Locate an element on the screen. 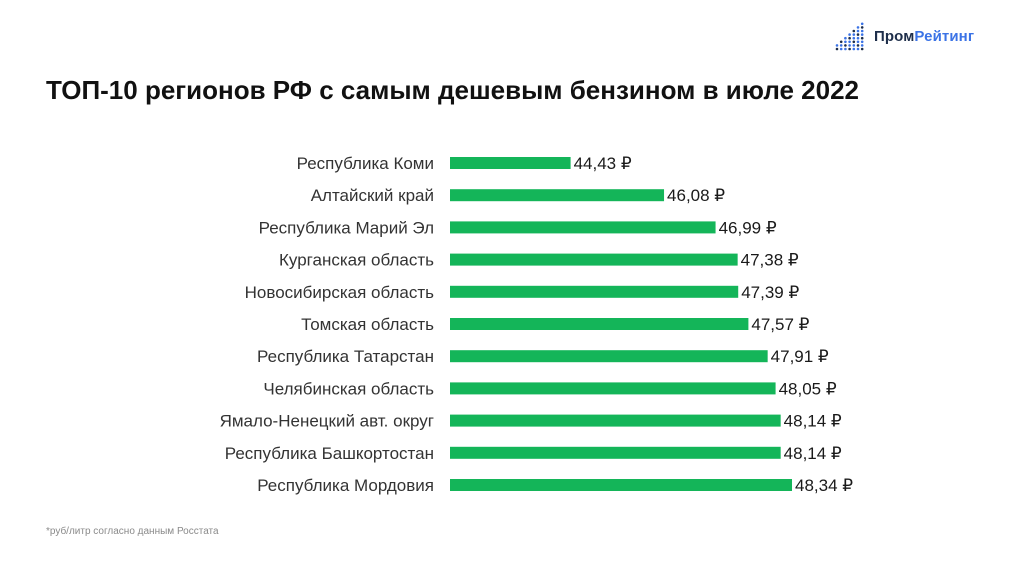  value-label: 47,38 ₽ is located at coordinates (770, 260).